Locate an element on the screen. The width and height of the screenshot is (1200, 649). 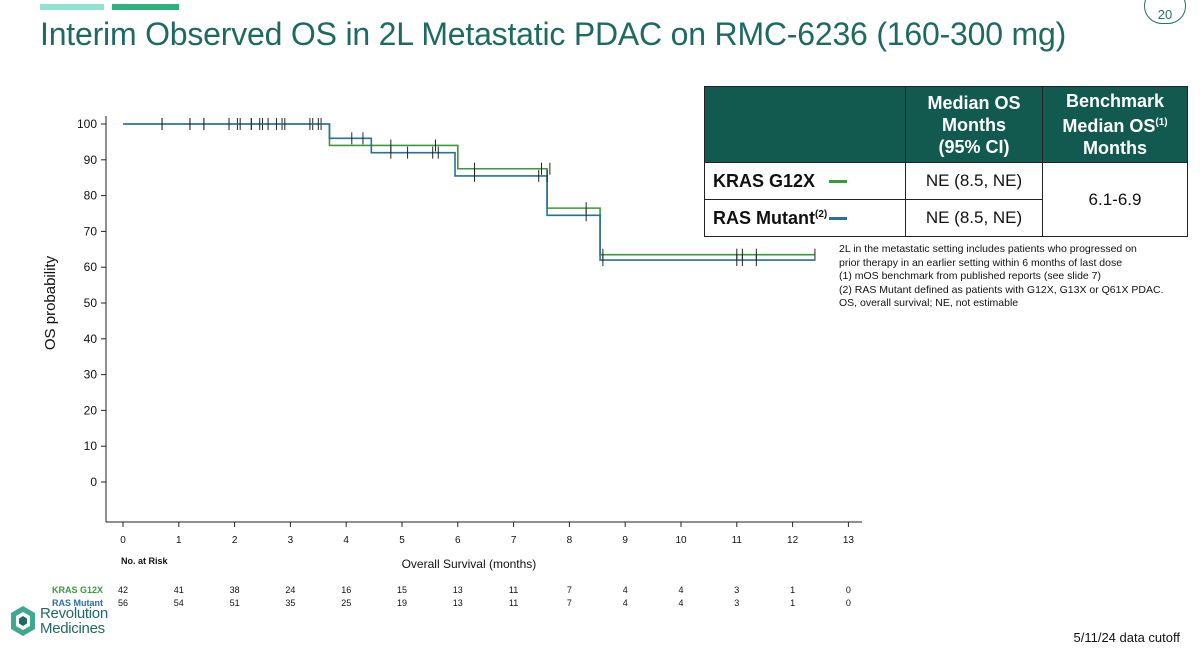
risk-row-label: RAS Mutant is located at coordinates (77, 603).